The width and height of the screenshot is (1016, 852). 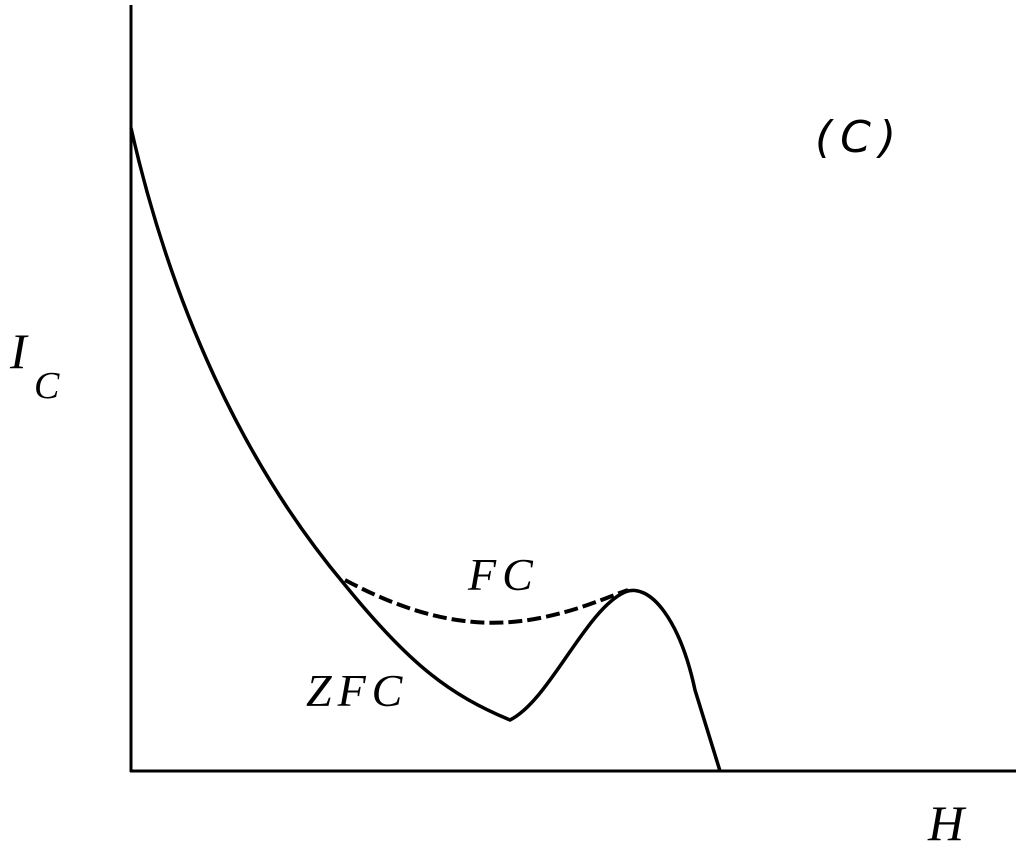 What do you see at coordinates (47, 386) in the screenshot?
I see `y-axis-subscript: C` at bounding box center [47, 386].